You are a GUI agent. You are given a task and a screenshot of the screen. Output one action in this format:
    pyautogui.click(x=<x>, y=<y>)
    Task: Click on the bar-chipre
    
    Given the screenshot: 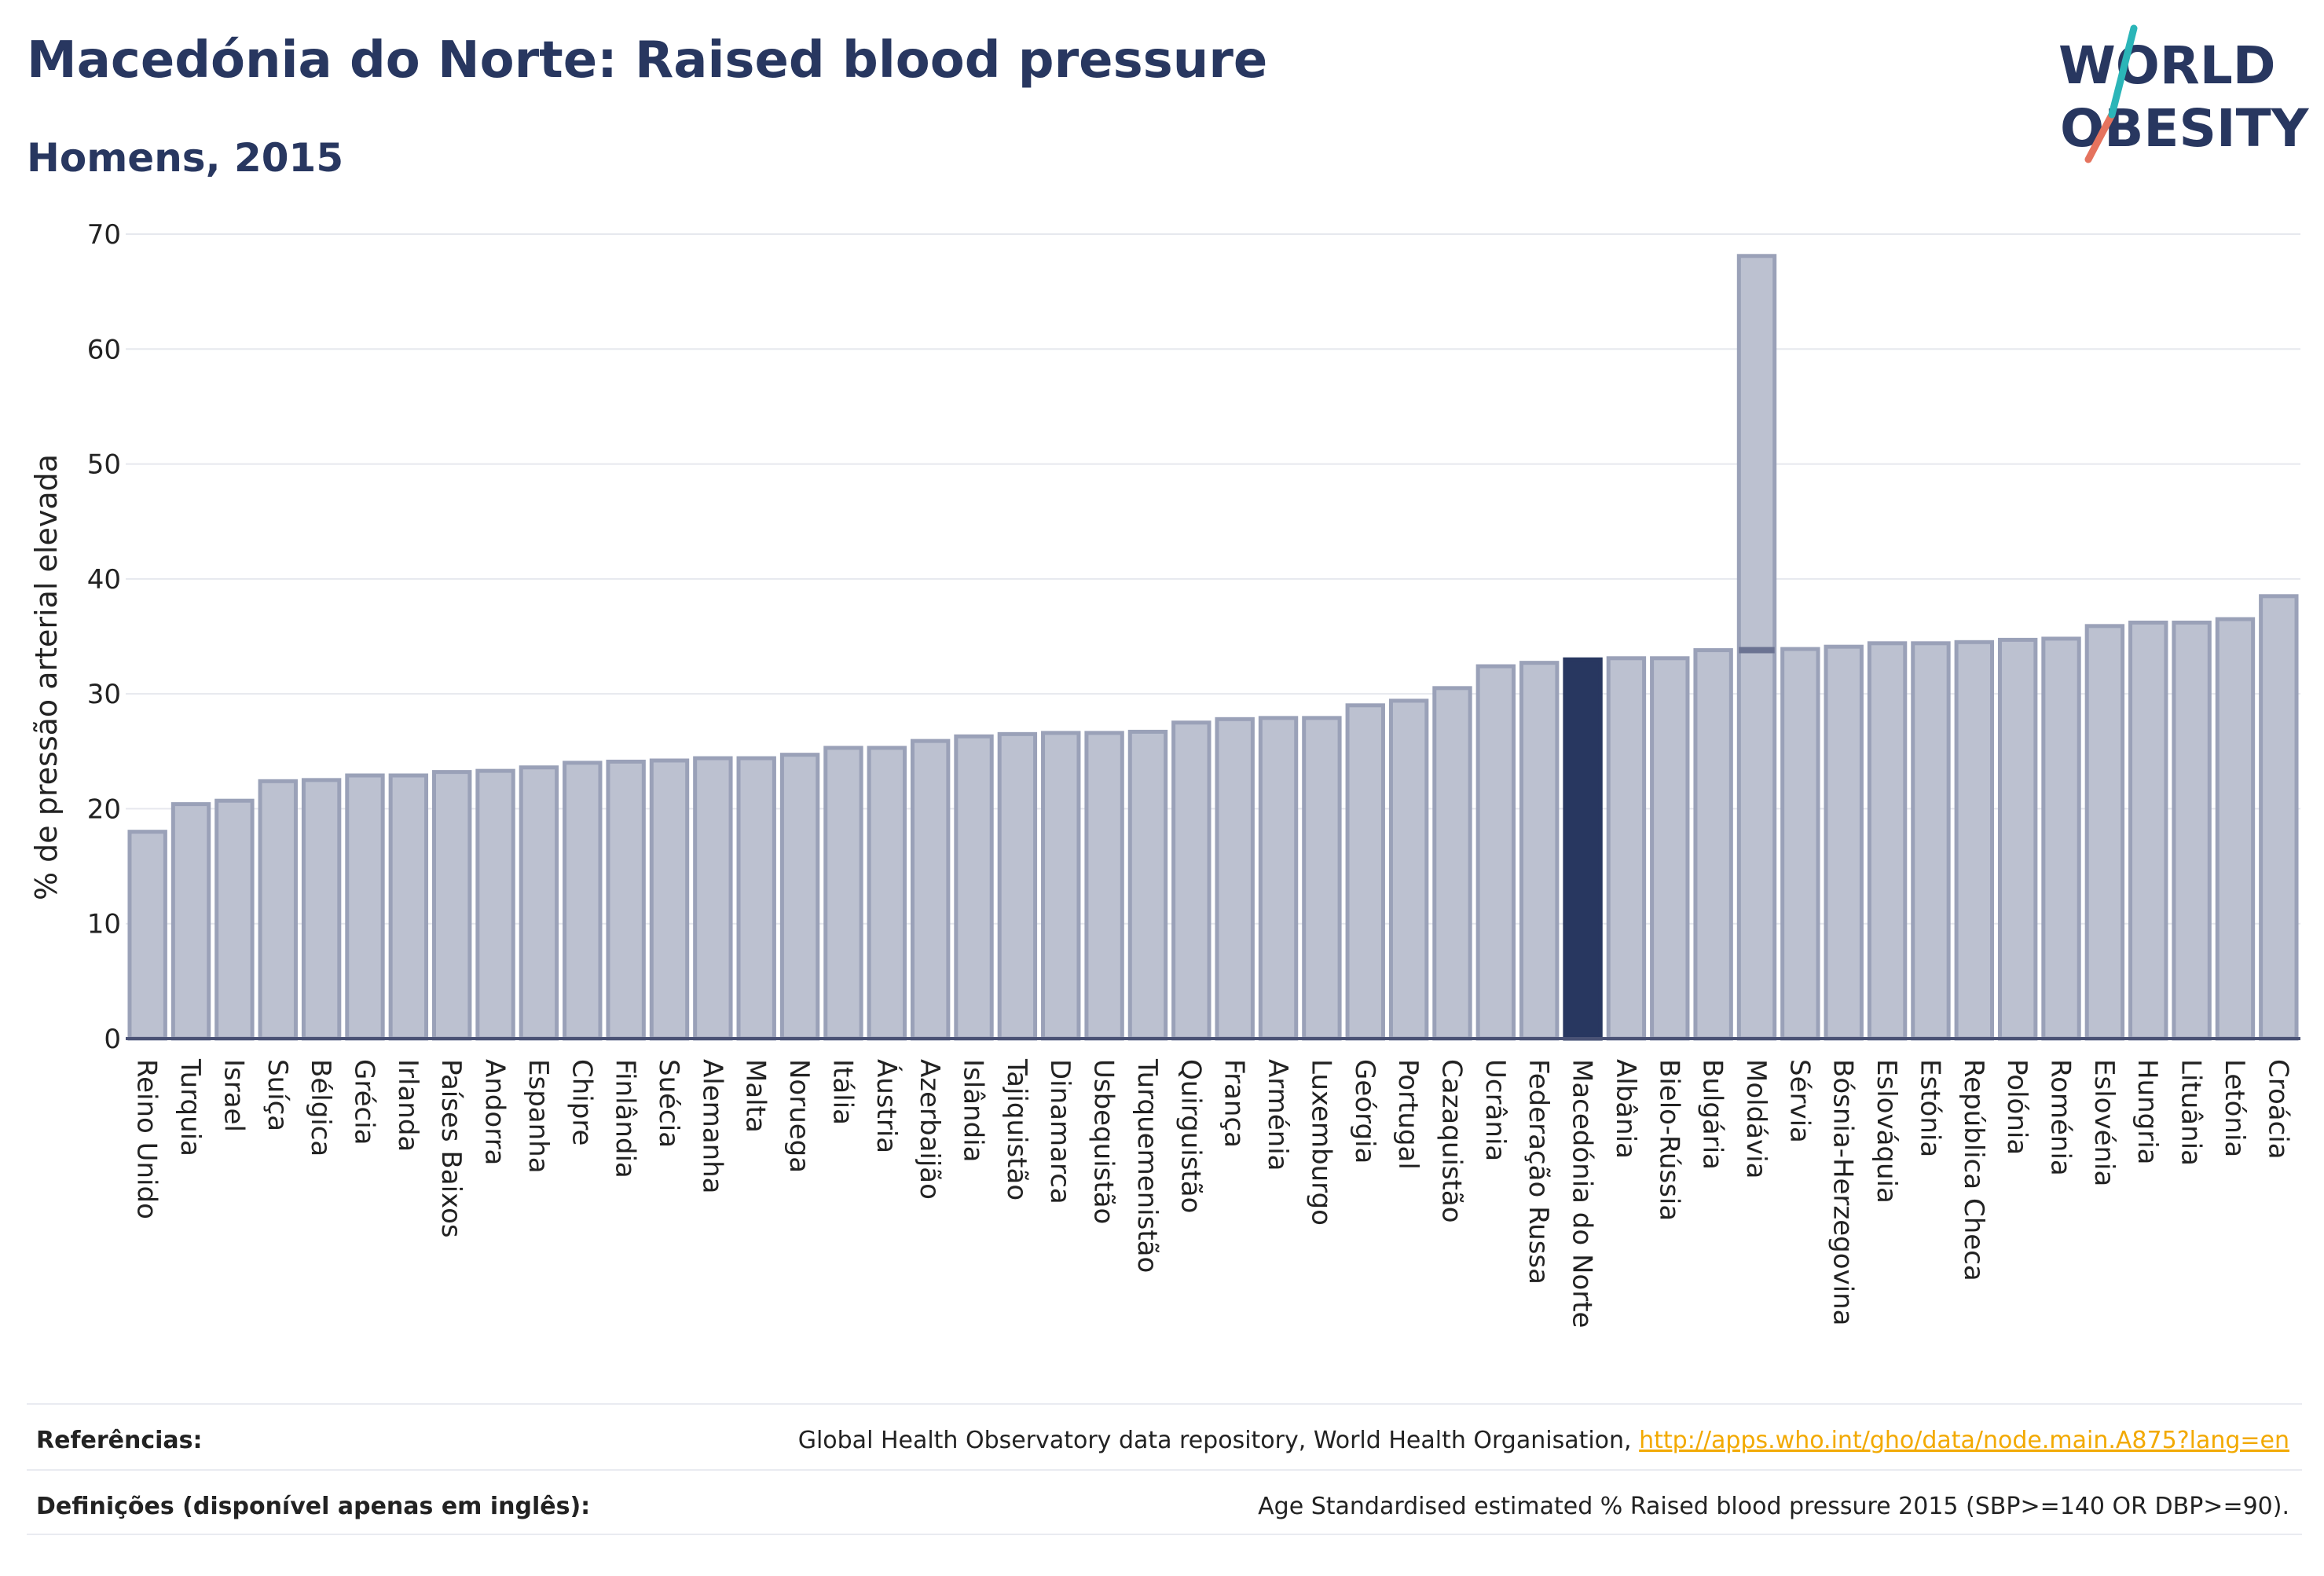 What is the action you would take?
    pyautogui.click(x=583, y=901)
    